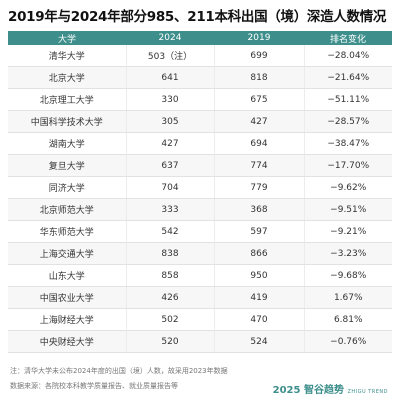 Image resolution: width=400 pixels, height=407 pixels. I want to click on table-cell: 858, so click(170, 275).